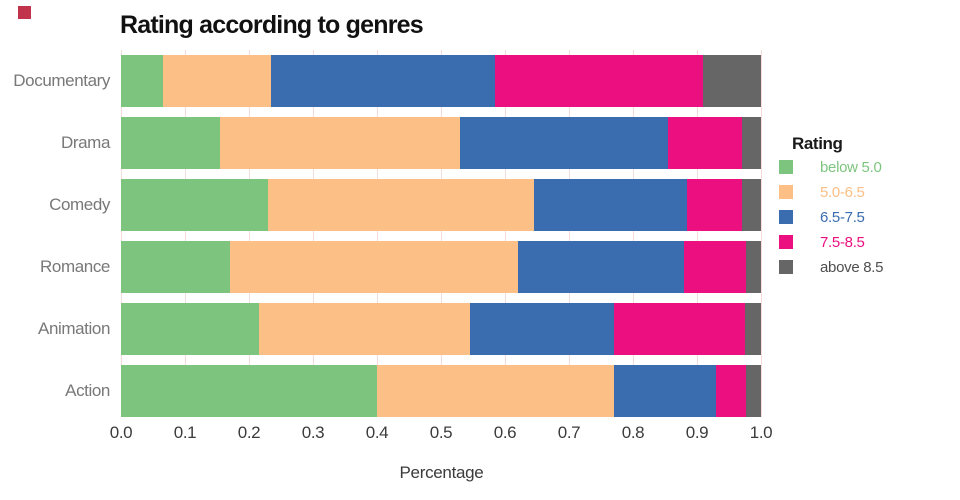 The image size is (960, 500). Describe the element at coordinates (373, 267) in the screenshot. I see `bar-segment-romance-5.0-6.5` at that location.